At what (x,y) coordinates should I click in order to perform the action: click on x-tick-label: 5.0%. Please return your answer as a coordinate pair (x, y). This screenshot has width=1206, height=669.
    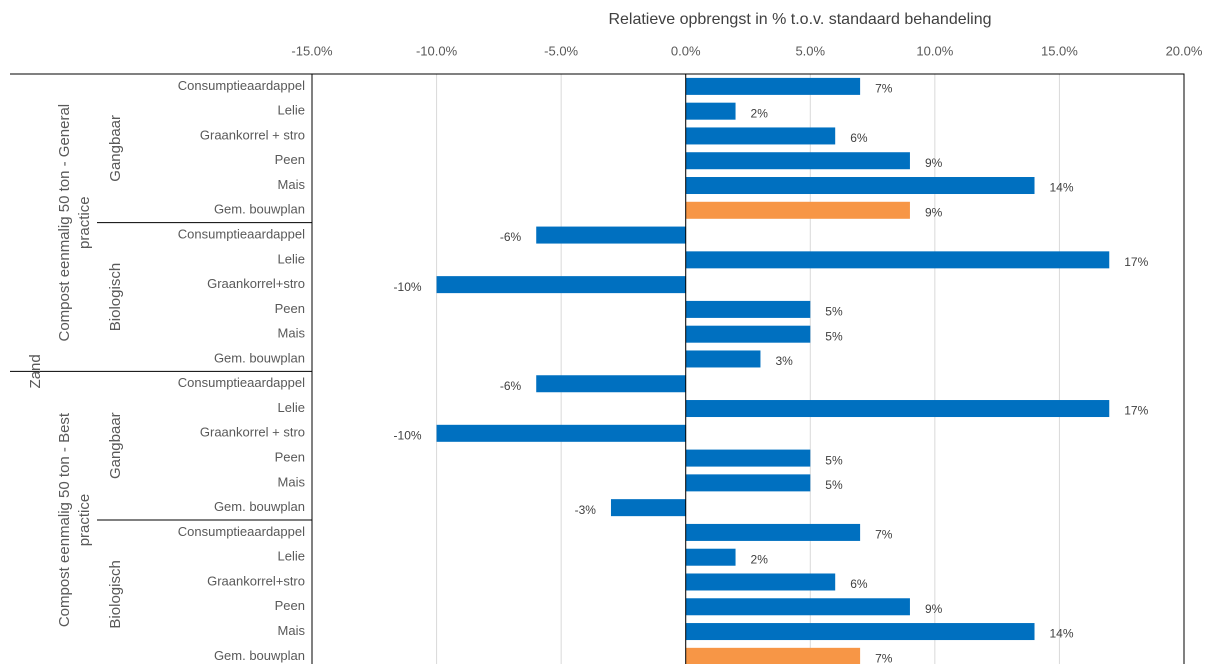
    Looking at the image, I should click on (810, 50).